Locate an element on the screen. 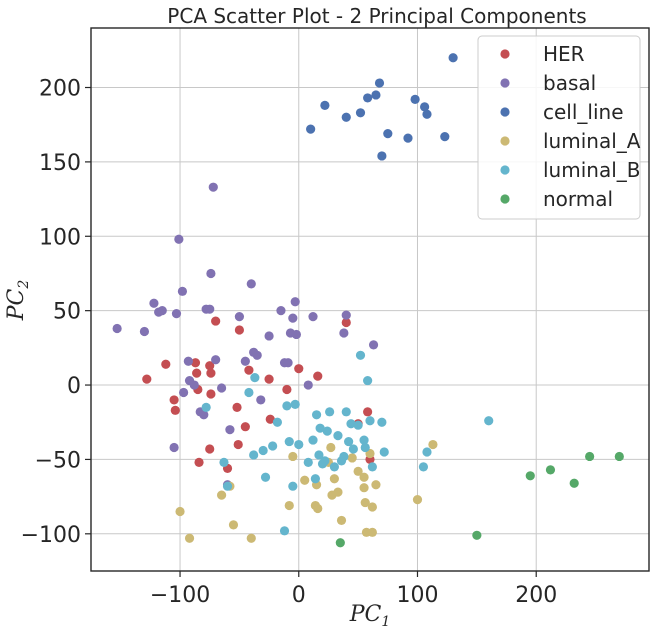 The image size is (656, 633). x-axis-label-subscript: 1 is located at coordinates (385, 622).